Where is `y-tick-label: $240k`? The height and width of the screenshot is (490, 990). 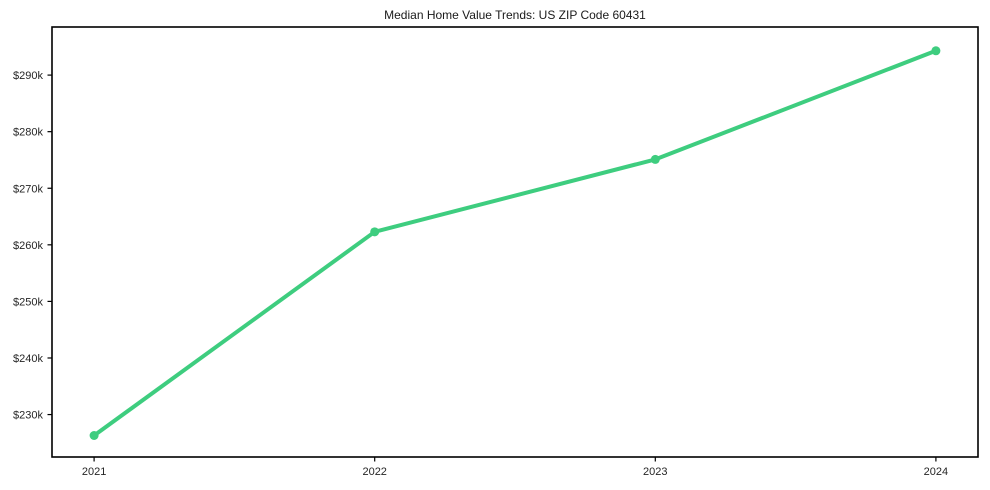 y-tick-label: $240k is located at coordinates (28, 359).